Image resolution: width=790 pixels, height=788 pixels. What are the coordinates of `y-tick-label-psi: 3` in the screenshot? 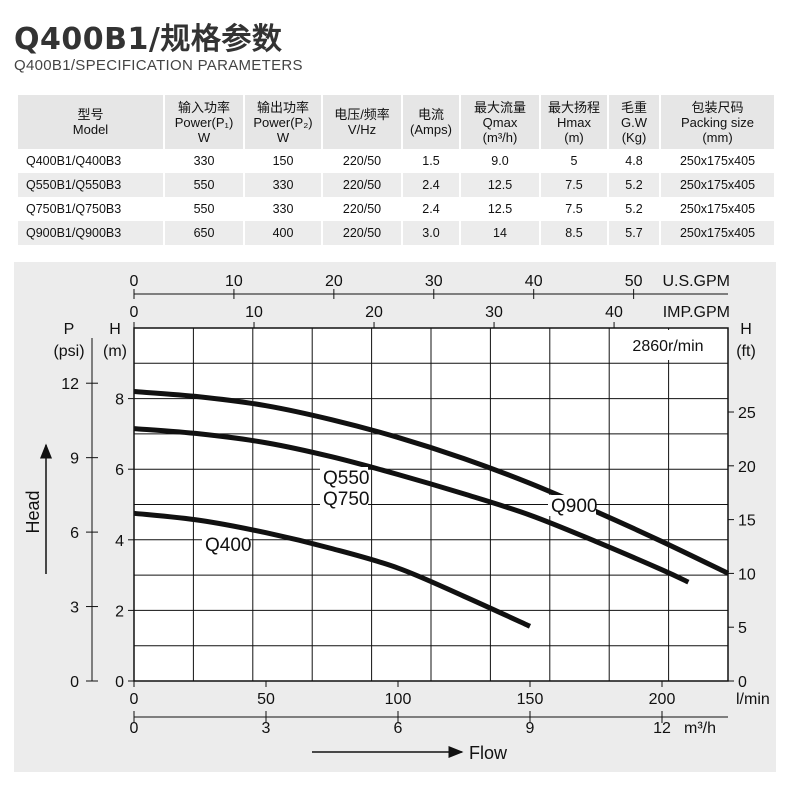 It's located at (74, 608).